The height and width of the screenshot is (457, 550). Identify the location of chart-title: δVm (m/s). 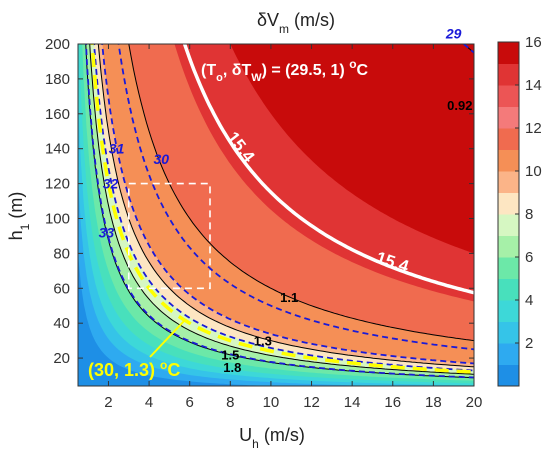
(296, 23).